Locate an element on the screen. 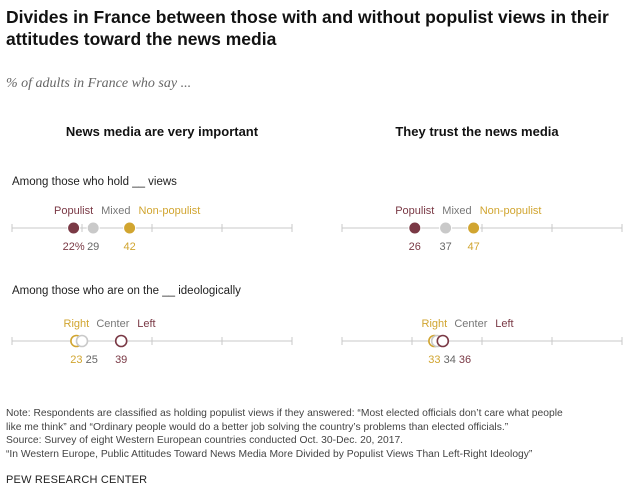 Image resolution: width=640 pixels, height=504 pixels. panel-title-importance: News media are very important is located at coordinates (162, 131).